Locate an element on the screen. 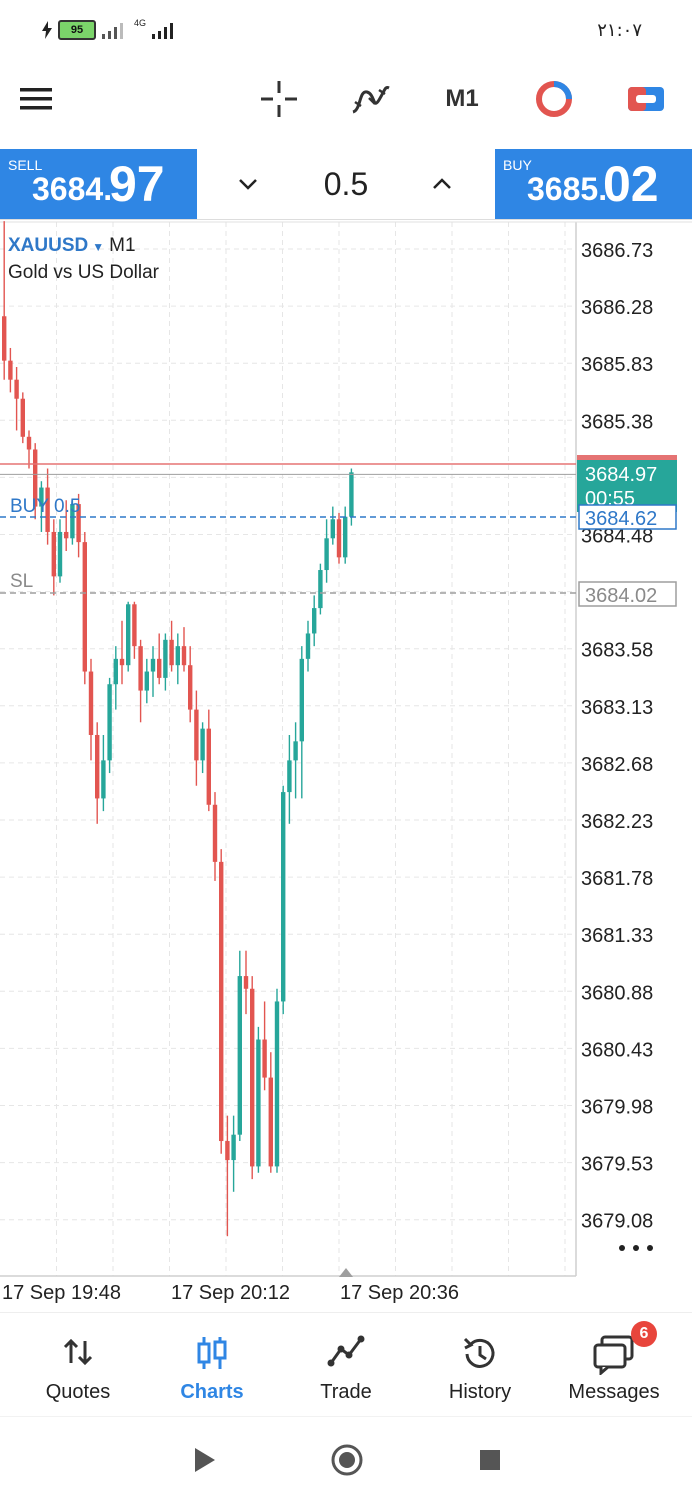  trade-panel-icon is located at coordinates (646, 99).